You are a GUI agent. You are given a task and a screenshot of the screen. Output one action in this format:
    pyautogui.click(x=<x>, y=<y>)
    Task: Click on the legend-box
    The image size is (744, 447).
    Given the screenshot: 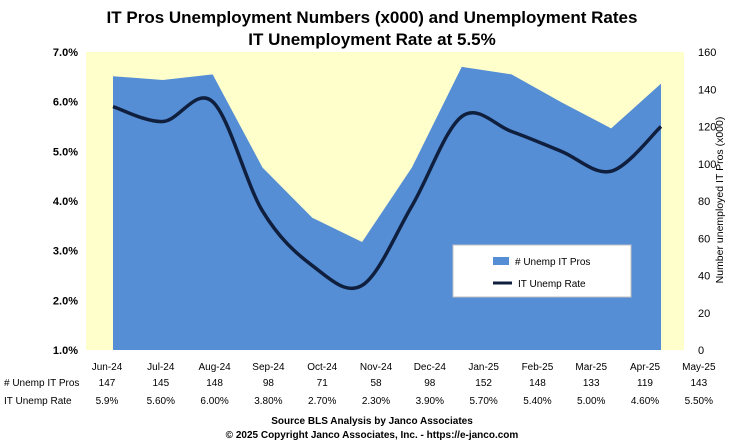 What is the action you would take?
    pyautogui.click(x=542, y=271)
    